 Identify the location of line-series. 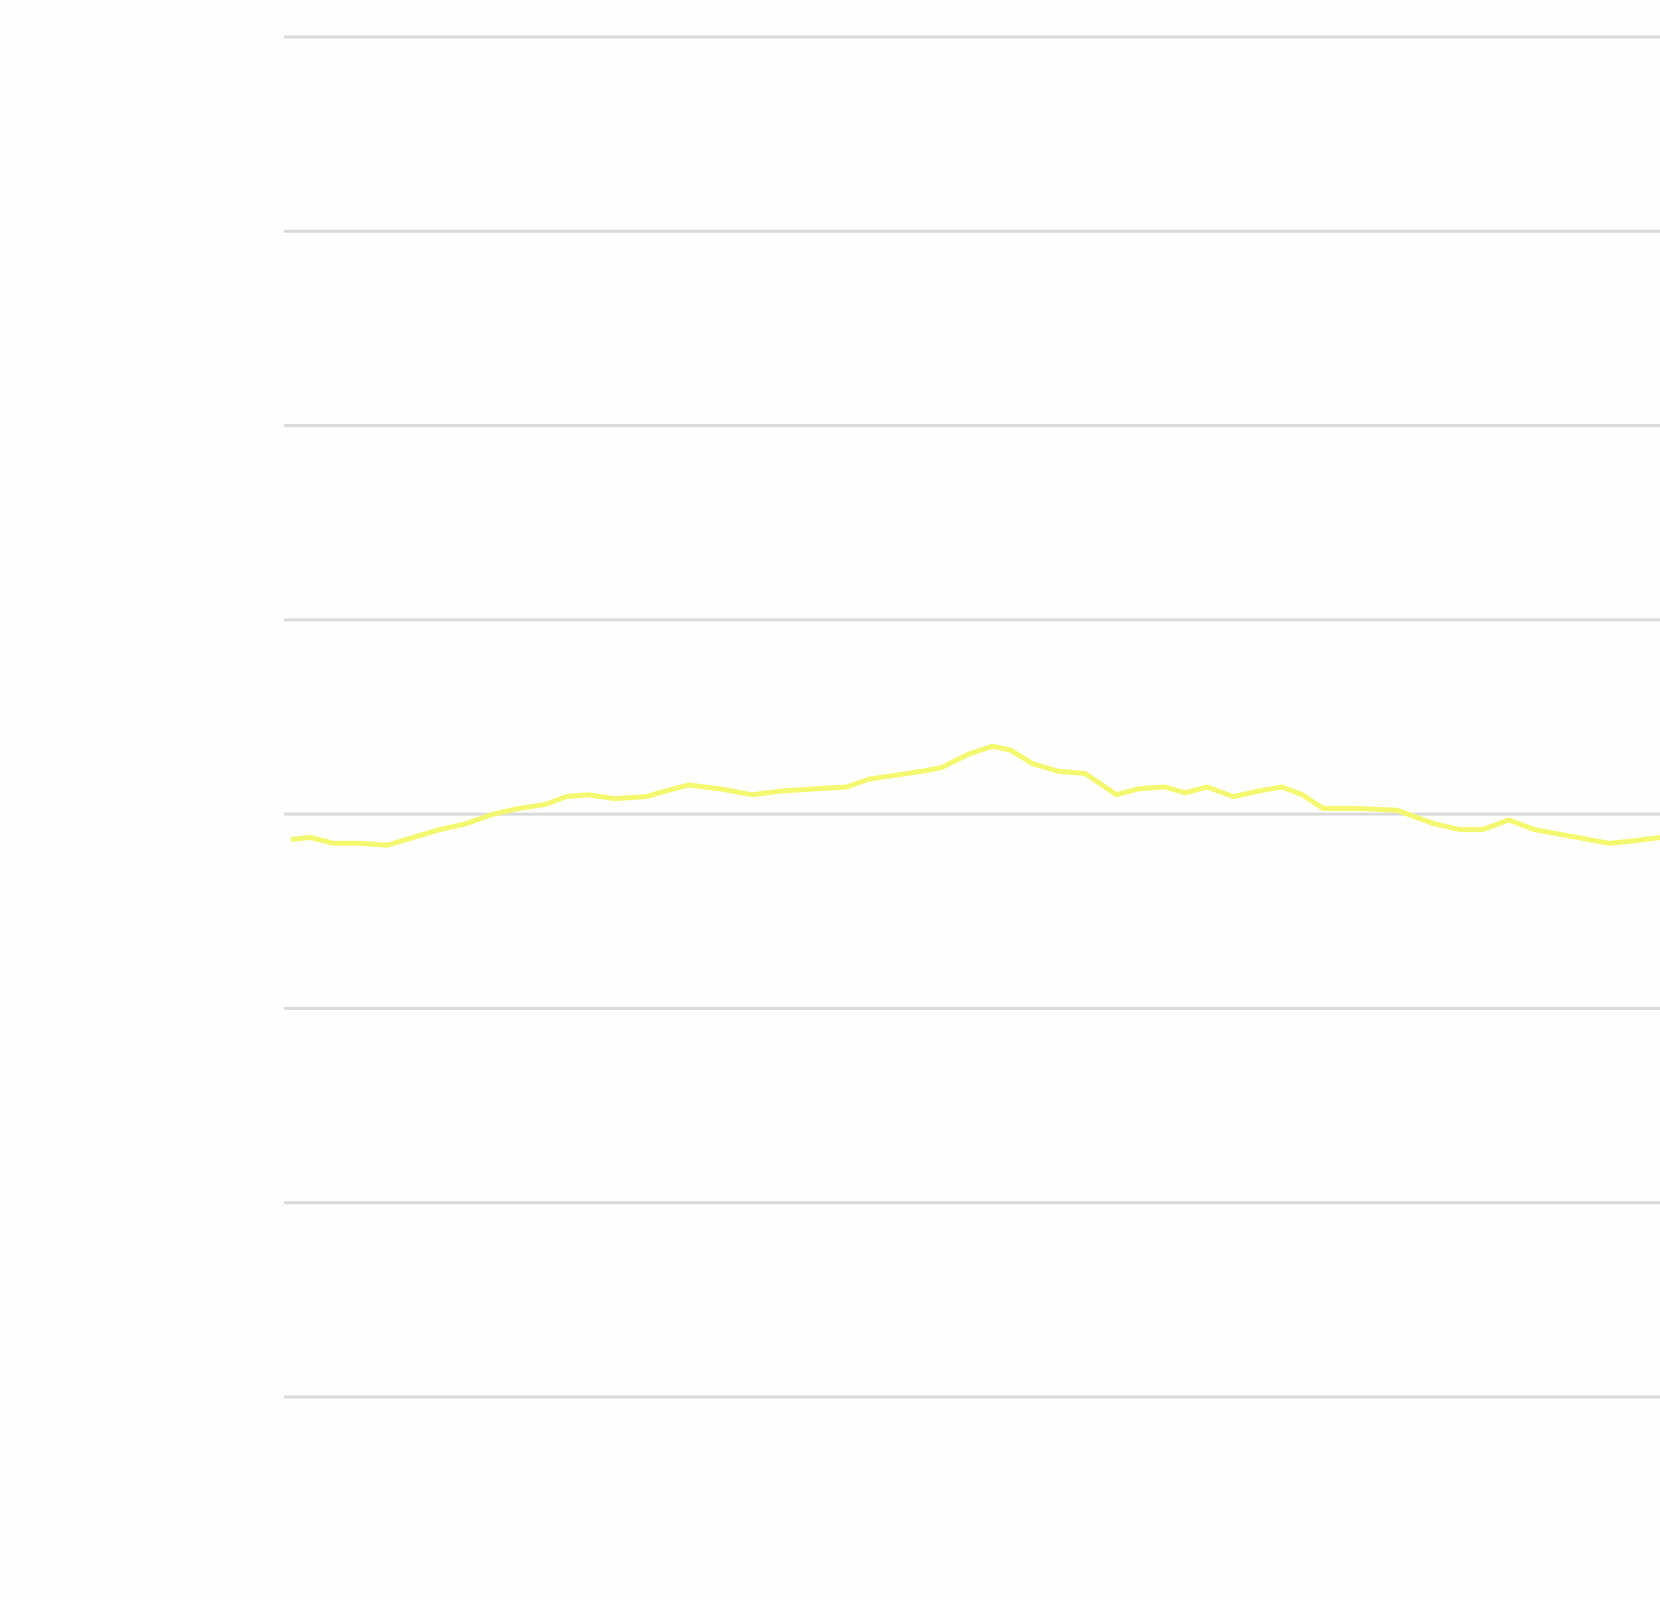
(975, 795).